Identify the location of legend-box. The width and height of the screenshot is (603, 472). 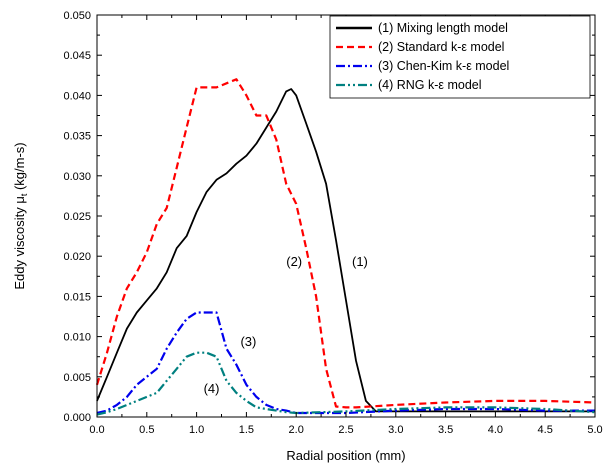
(460, 57).